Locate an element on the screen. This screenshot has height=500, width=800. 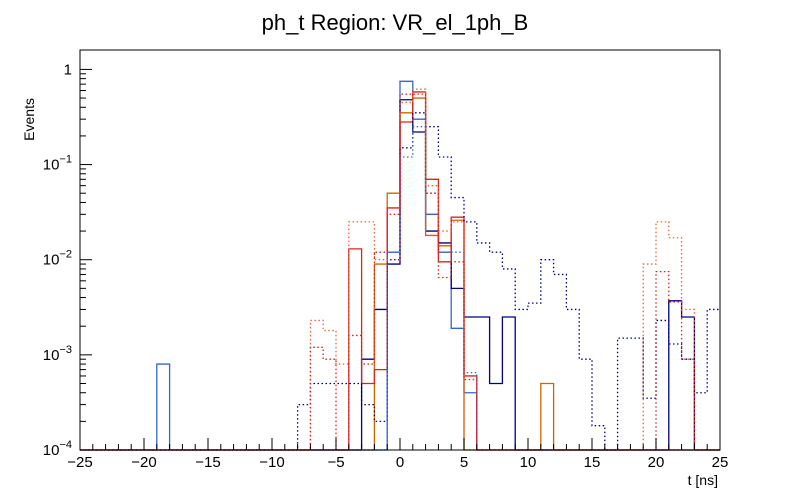
chart-title: ph_t Region: VR_el_1ph_B is located at coordinates (395, 22).